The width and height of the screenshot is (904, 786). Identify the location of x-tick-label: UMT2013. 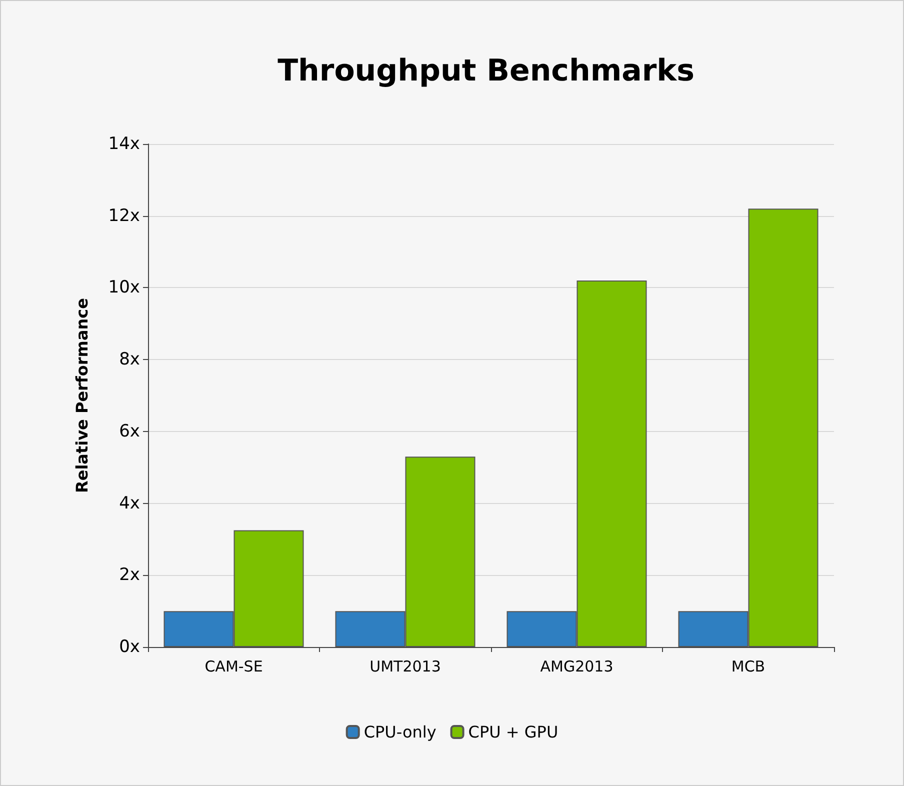
(405, 667).